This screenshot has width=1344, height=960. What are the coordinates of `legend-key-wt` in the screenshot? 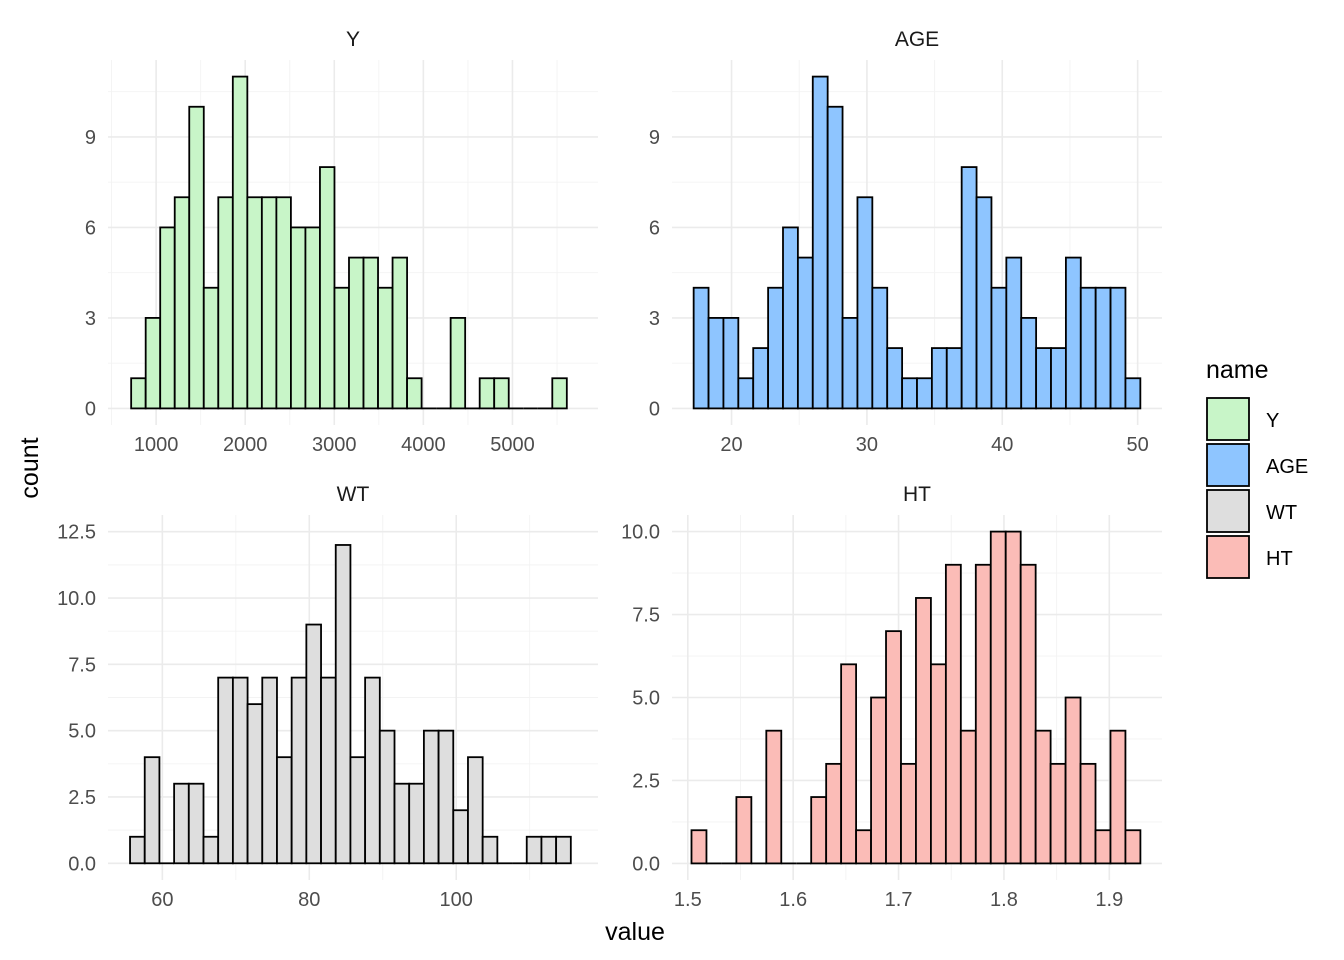 It's located at (1228, 511).